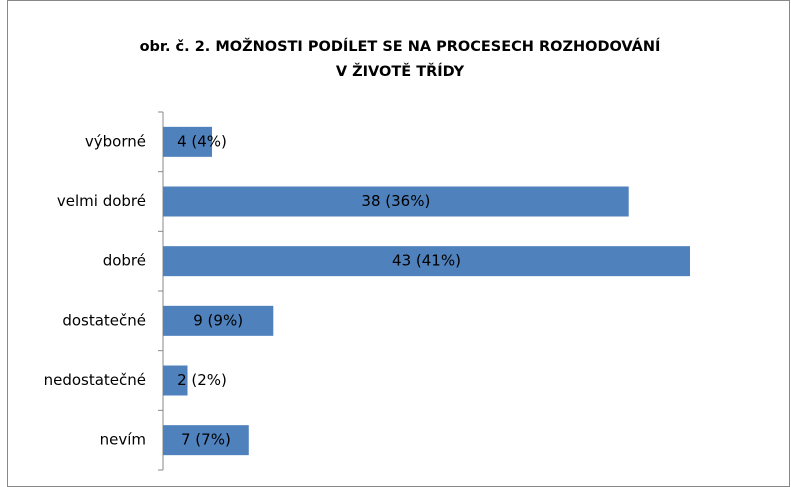 Image resolution: width=791 pixels, height=487 pixels. I want to click on y-tick-label: nevím, so click(123, 440).